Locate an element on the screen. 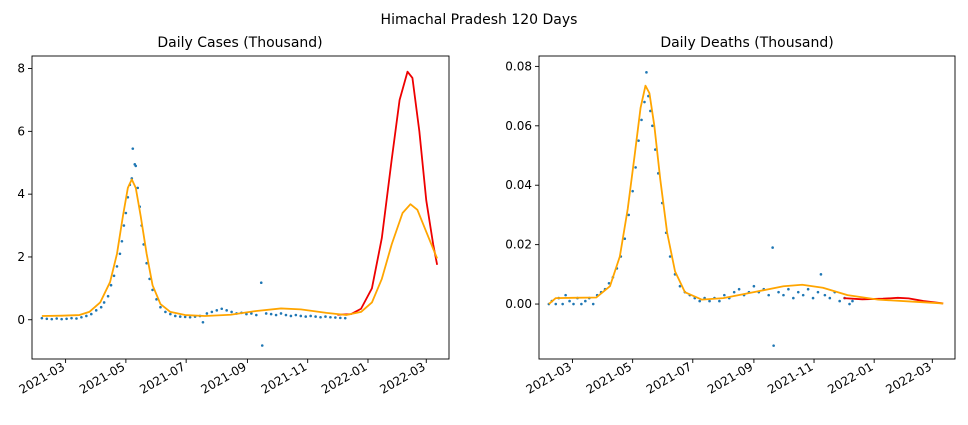 Image resolution: width=968 pixels, height=425 pixels. deaths-ytick-label: 0.08 is located at coordinates (518, 66).